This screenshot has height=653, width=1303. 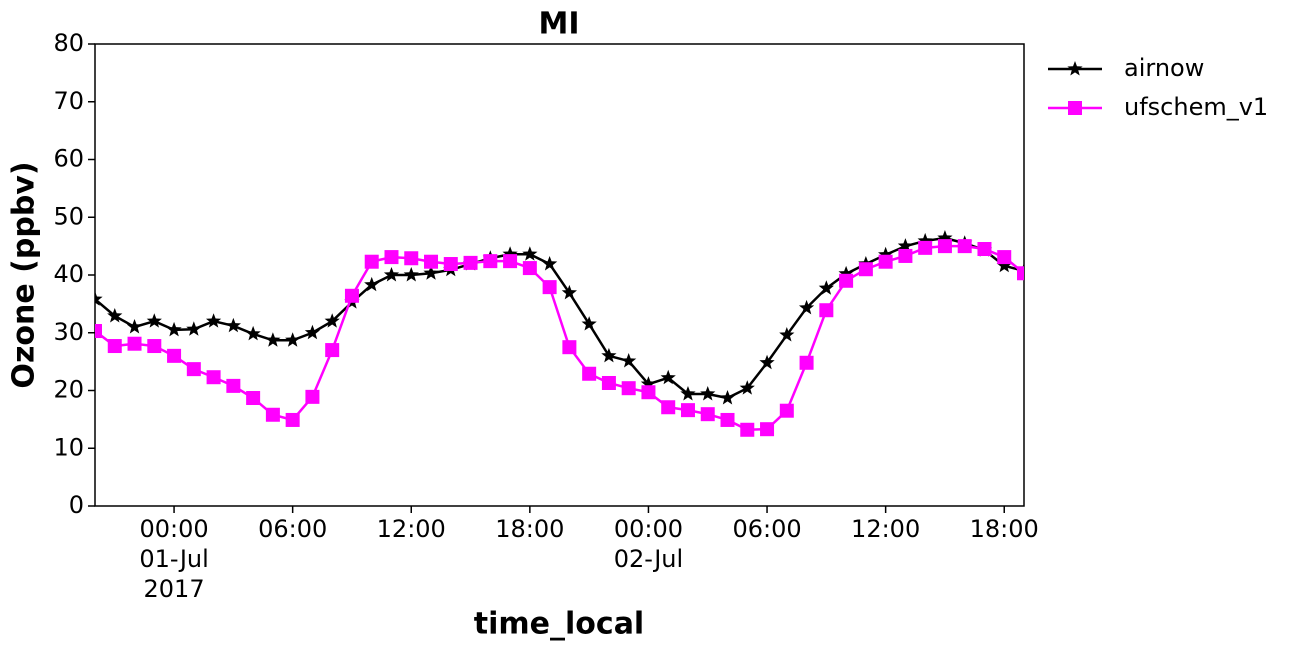 What do you see at coordinates (76, 505) in the screenshot?
I see `y-tick-label: 0` at bounding box center [76, 505].